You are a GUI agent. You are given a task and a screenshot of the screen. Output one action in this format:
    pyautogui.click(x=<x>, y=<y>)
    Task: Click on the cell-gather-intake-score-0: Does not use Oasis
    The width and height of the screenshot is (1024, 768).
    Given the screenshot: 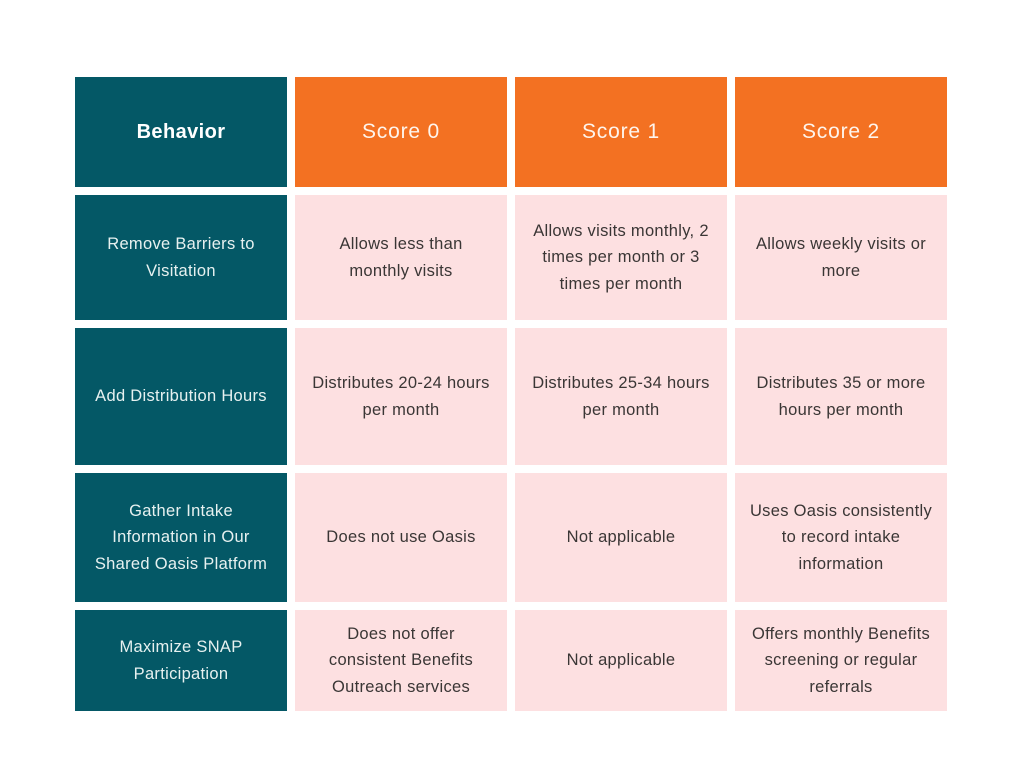 What is the action you would take?
    pyautogui.click(x=401, y=537)
    